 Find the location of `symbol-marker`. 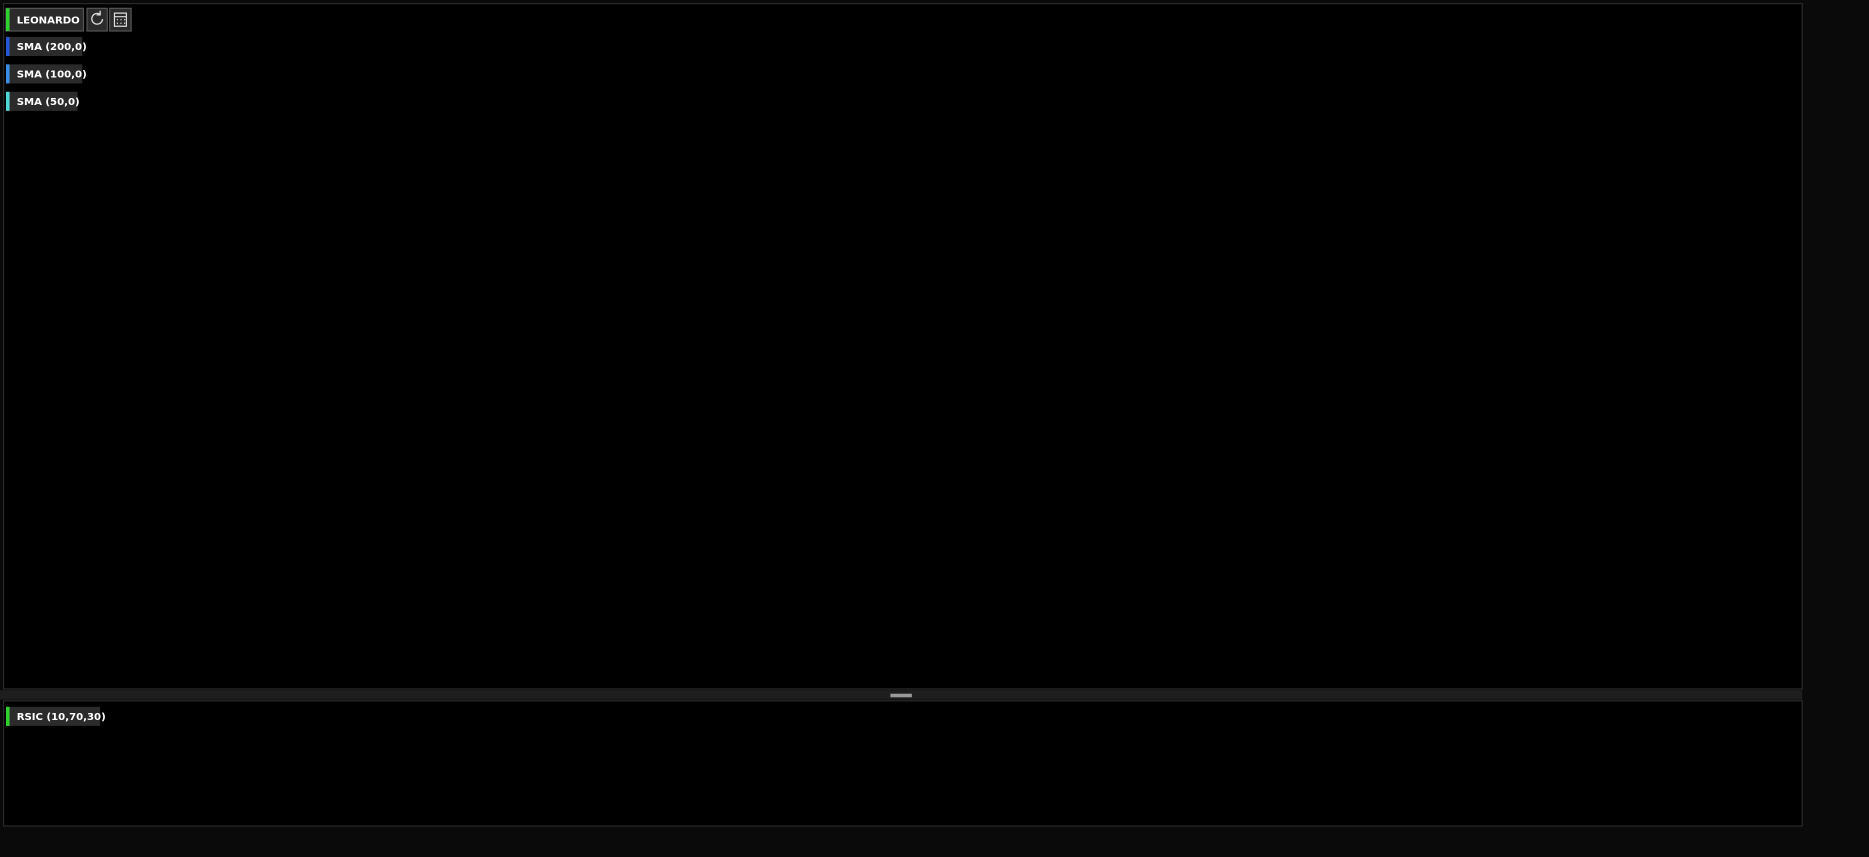

symbol-marker is located at coordinates (7, 19).